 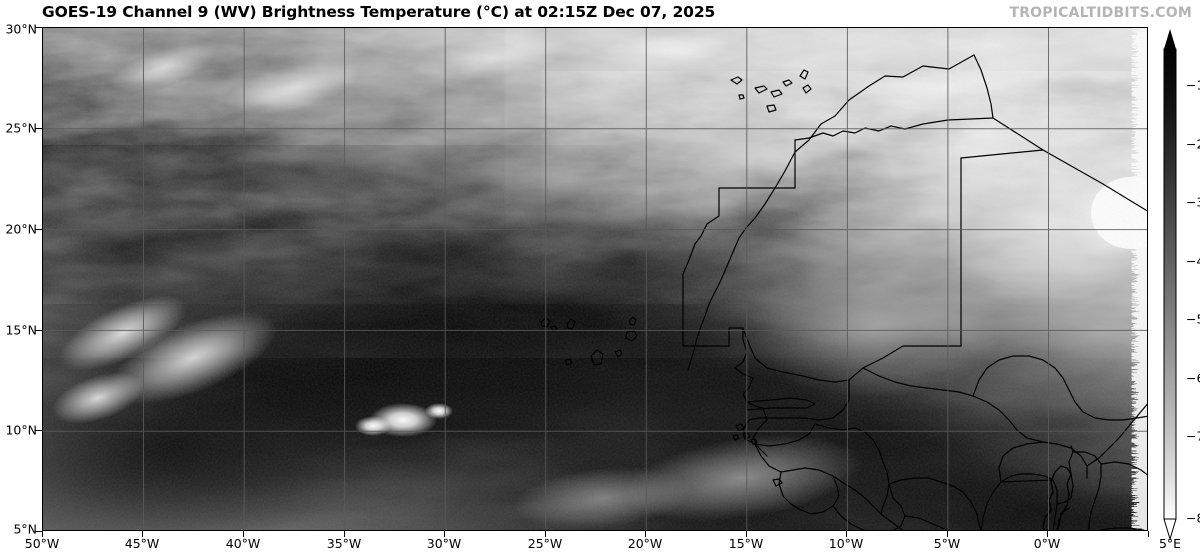 I want to click on colorbar-bar, so click(x=1170, y=284).